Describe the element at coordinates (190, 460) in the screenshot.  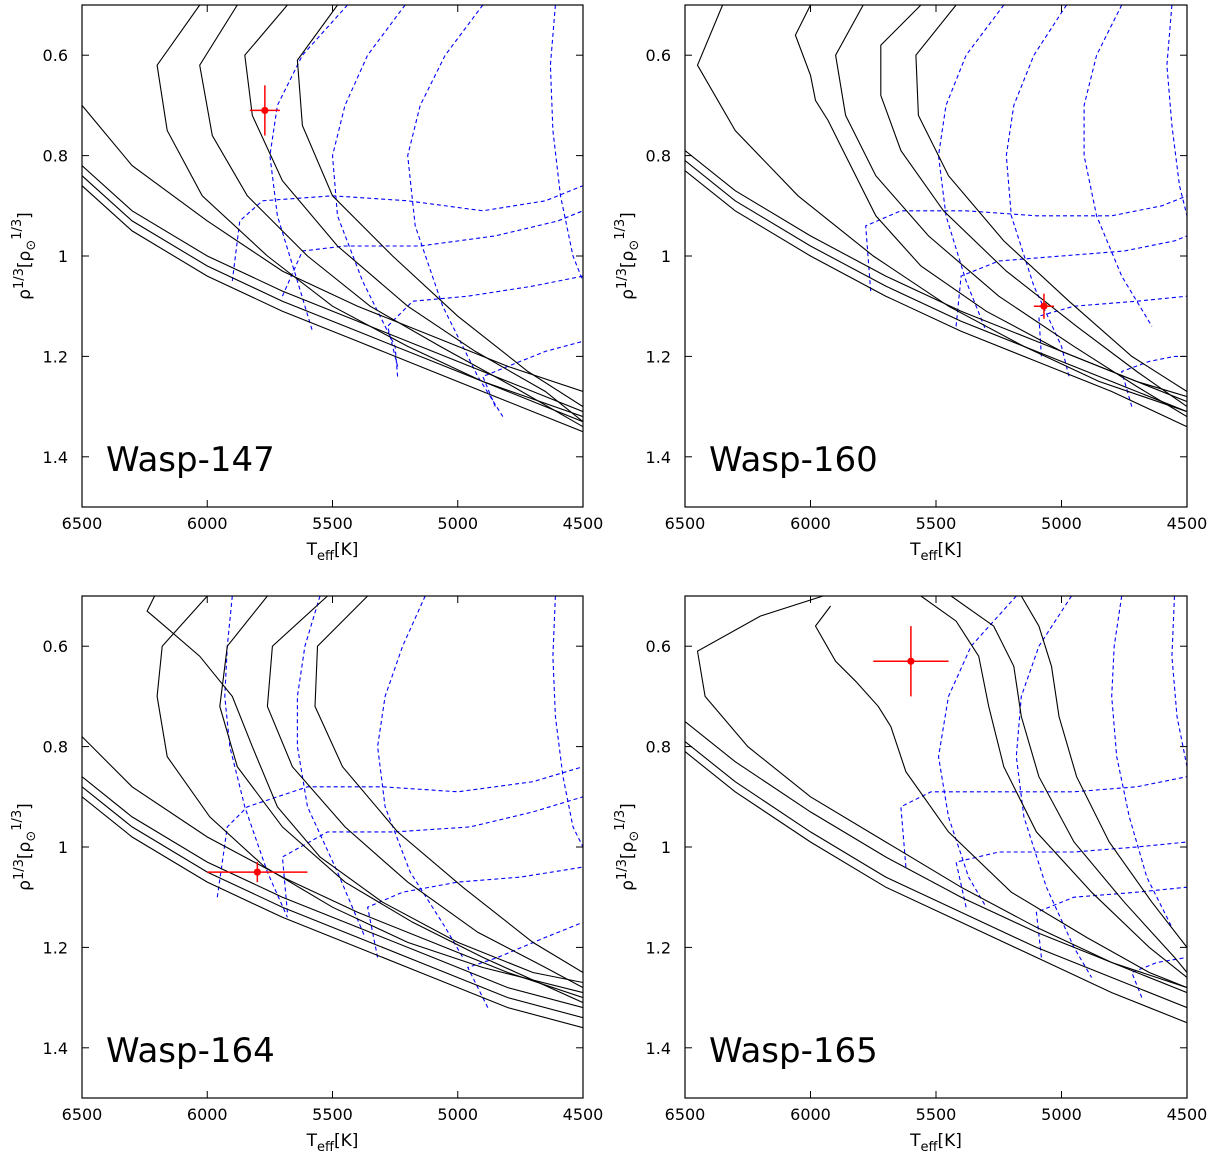
I see `star-name-label: Wasp-147` at that location.